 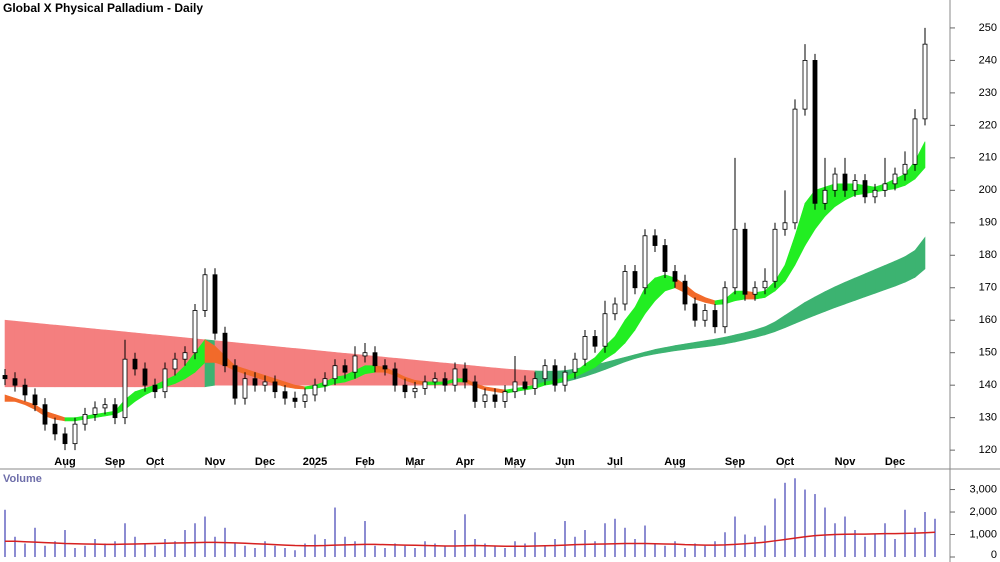 What do you see at coordinates (988, 158) in the screenshot?
I see `y-tick-label: 210` at bounding box center [988, 158].